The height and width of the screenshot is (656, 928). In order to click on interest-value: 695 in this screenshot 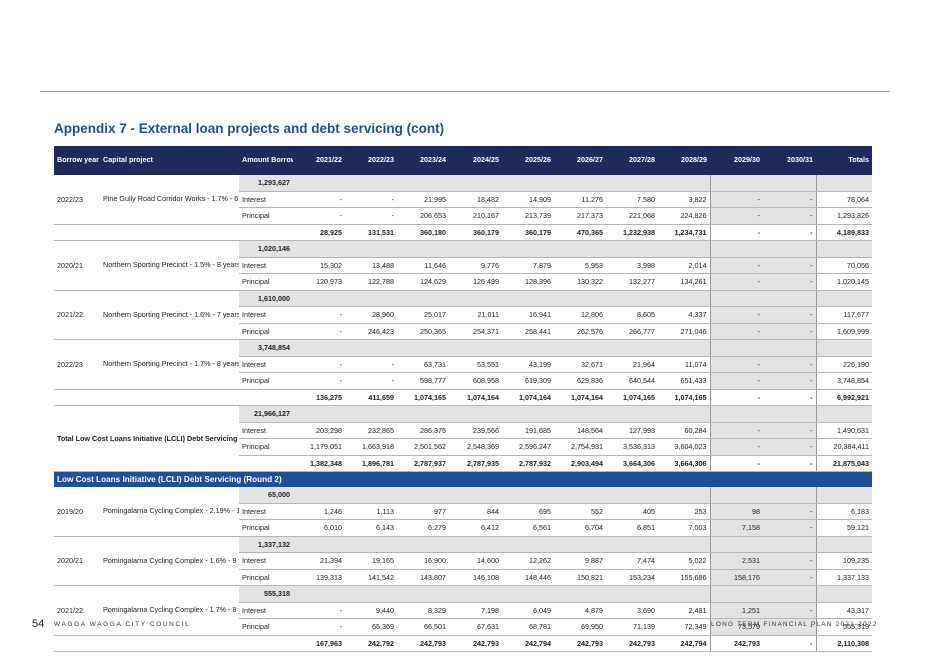, I will do `click(528, 511)`.